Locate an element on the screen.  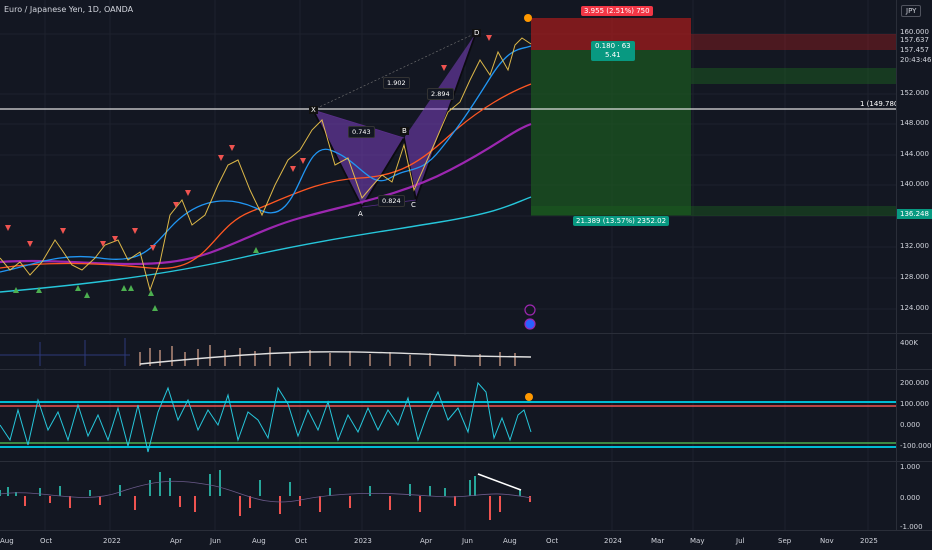
osc-tick: 1.000 is located at coordinates (910, 467).